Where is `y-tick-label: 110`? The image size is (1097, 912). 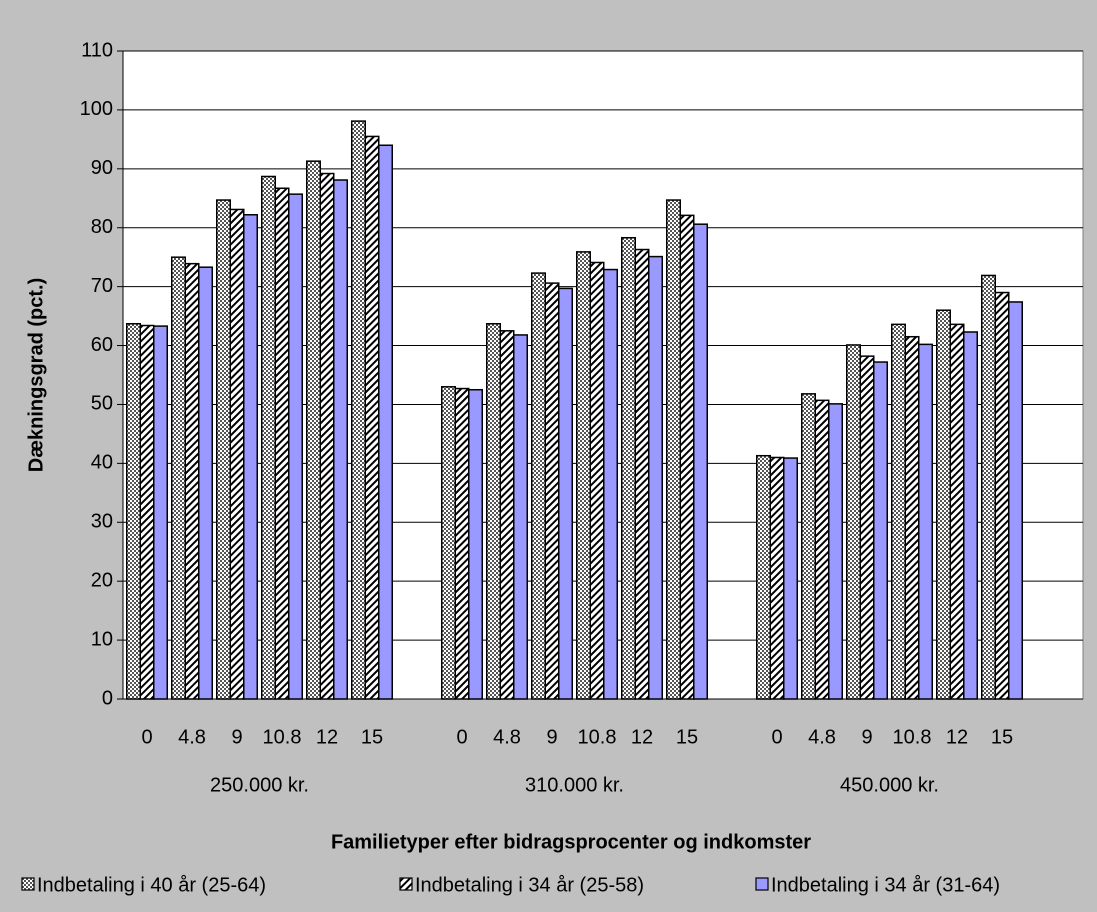 y-tick-label: 110 is located at coordinates (97, 50).